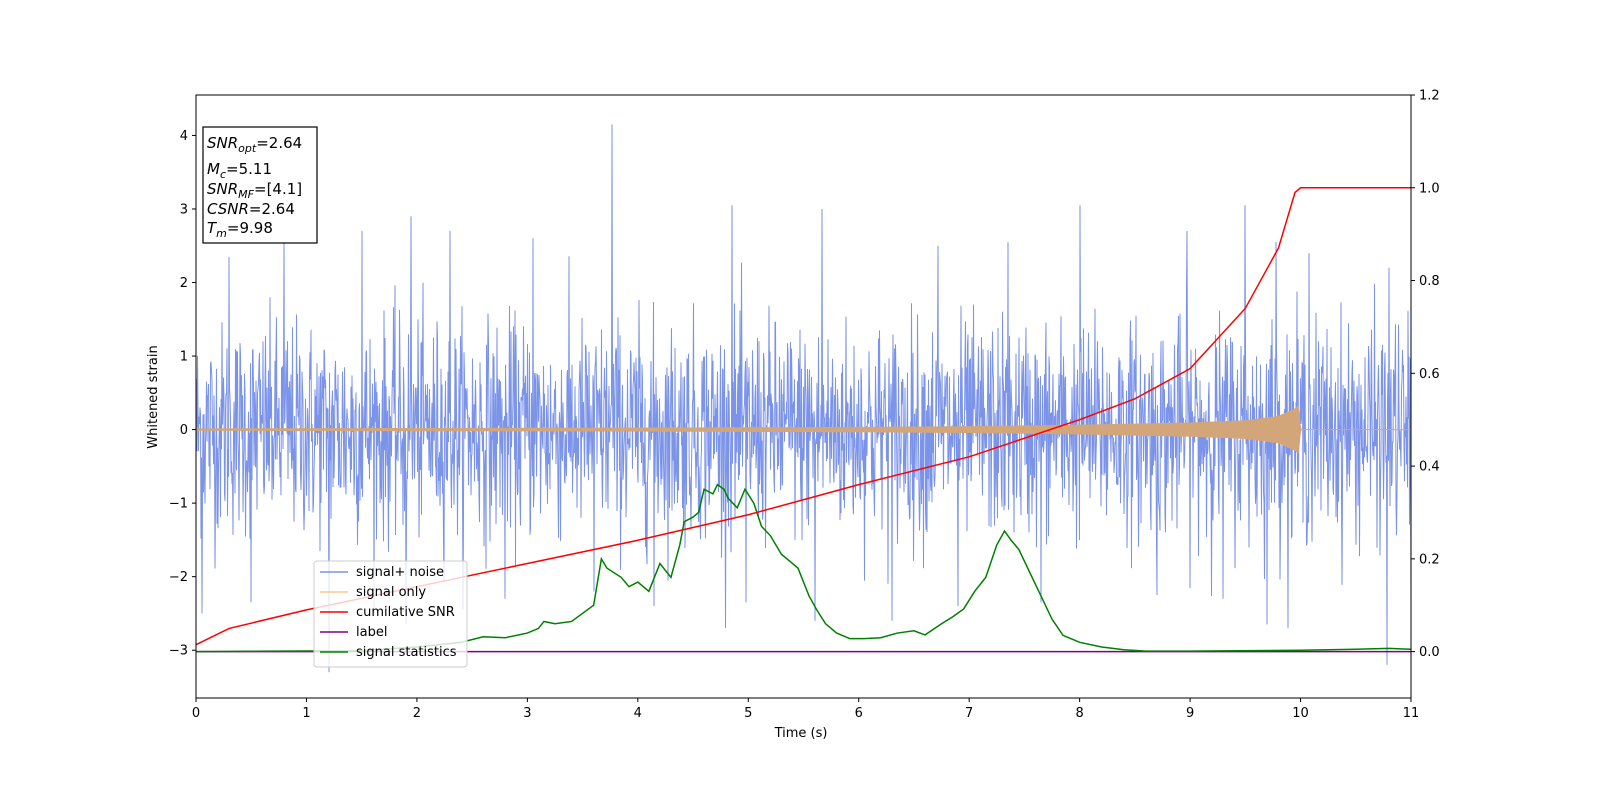  What do you see at coordinates (254, 144) in the screenshot?
I see `annotation-snr-opt: SNRopt=2.64` at bounding box center [254, 144].